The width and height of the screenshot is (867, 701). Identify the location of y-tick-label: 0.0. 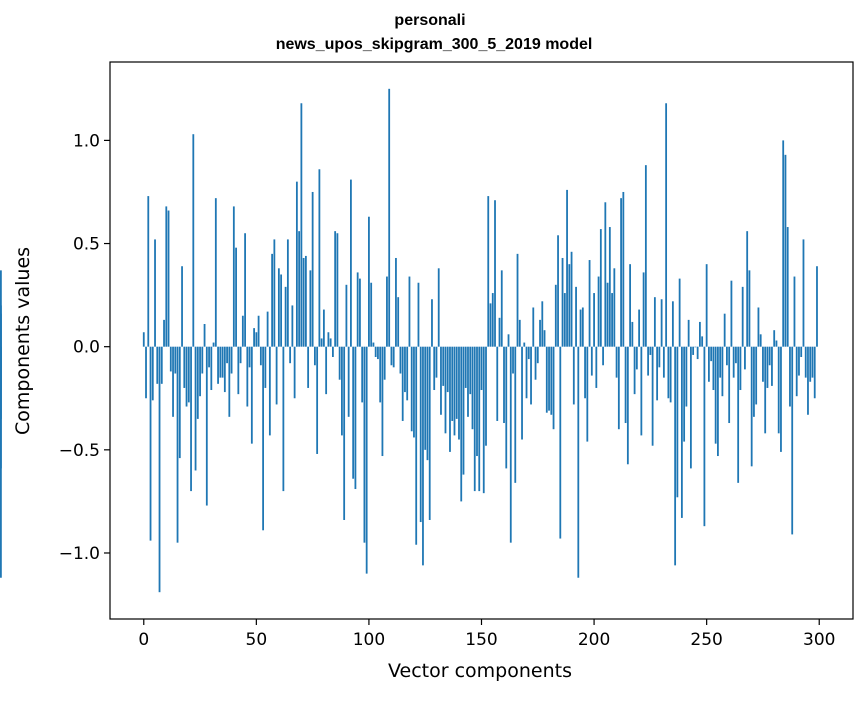
(86, 348).